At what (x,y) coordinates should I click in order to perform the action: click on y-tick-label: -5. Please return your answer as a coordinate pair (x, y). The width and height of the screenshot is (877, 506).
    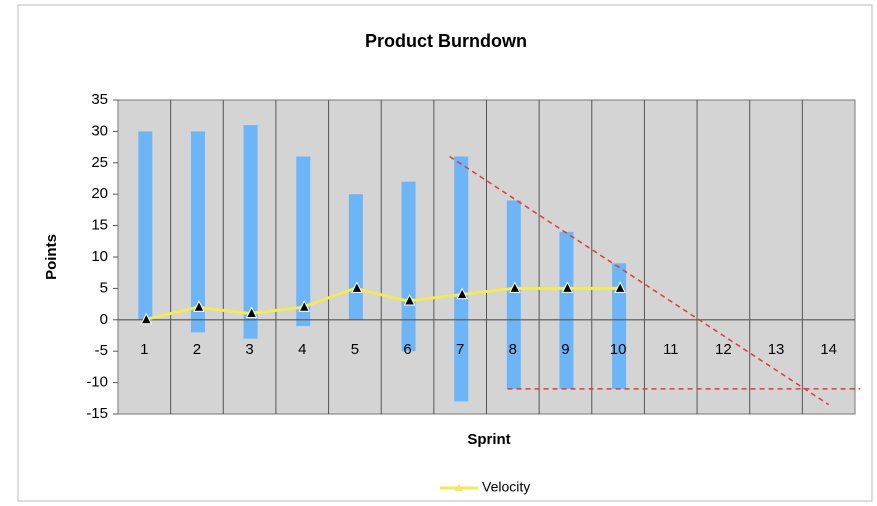
    Looking at the image, I should click on (101, 350).